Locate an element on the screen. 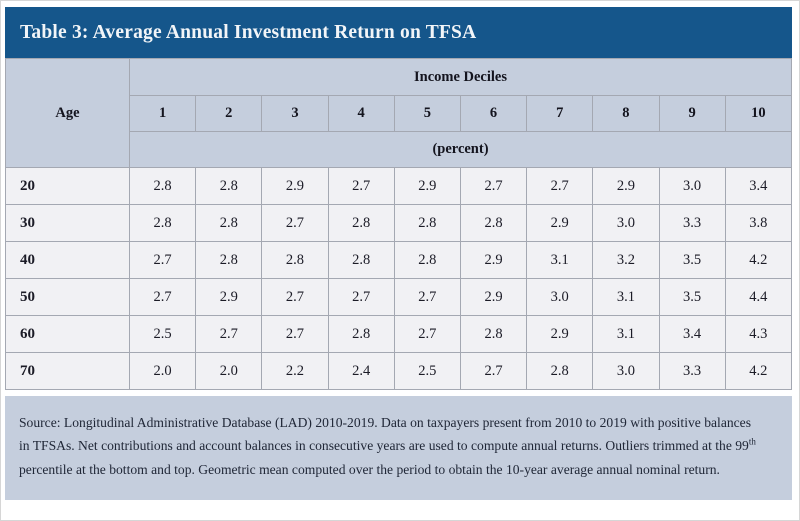  decile-label: 1 is located at coordinates (162, 113).